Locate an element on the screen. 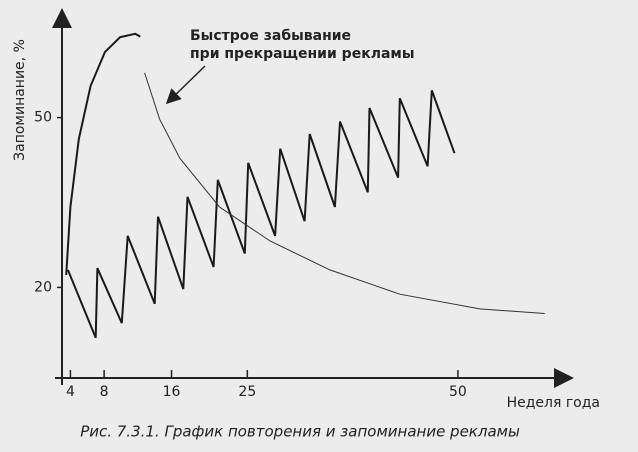 This screenshot has width=638, height=452. annotation: при прекращении рекламы is located at coordinates (302, 54).